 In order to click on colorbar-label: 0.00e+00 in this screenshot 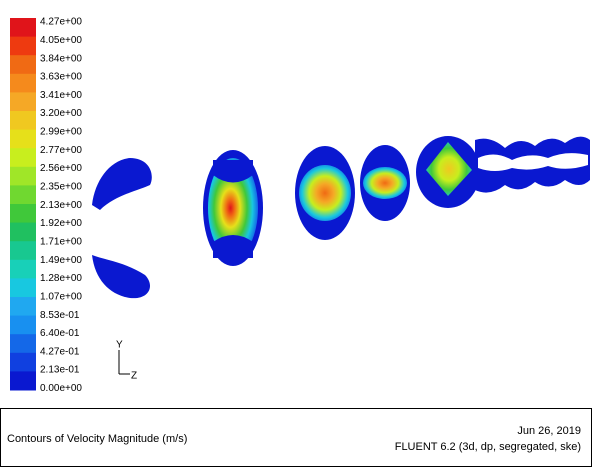, I will do `click(61, 388)`.